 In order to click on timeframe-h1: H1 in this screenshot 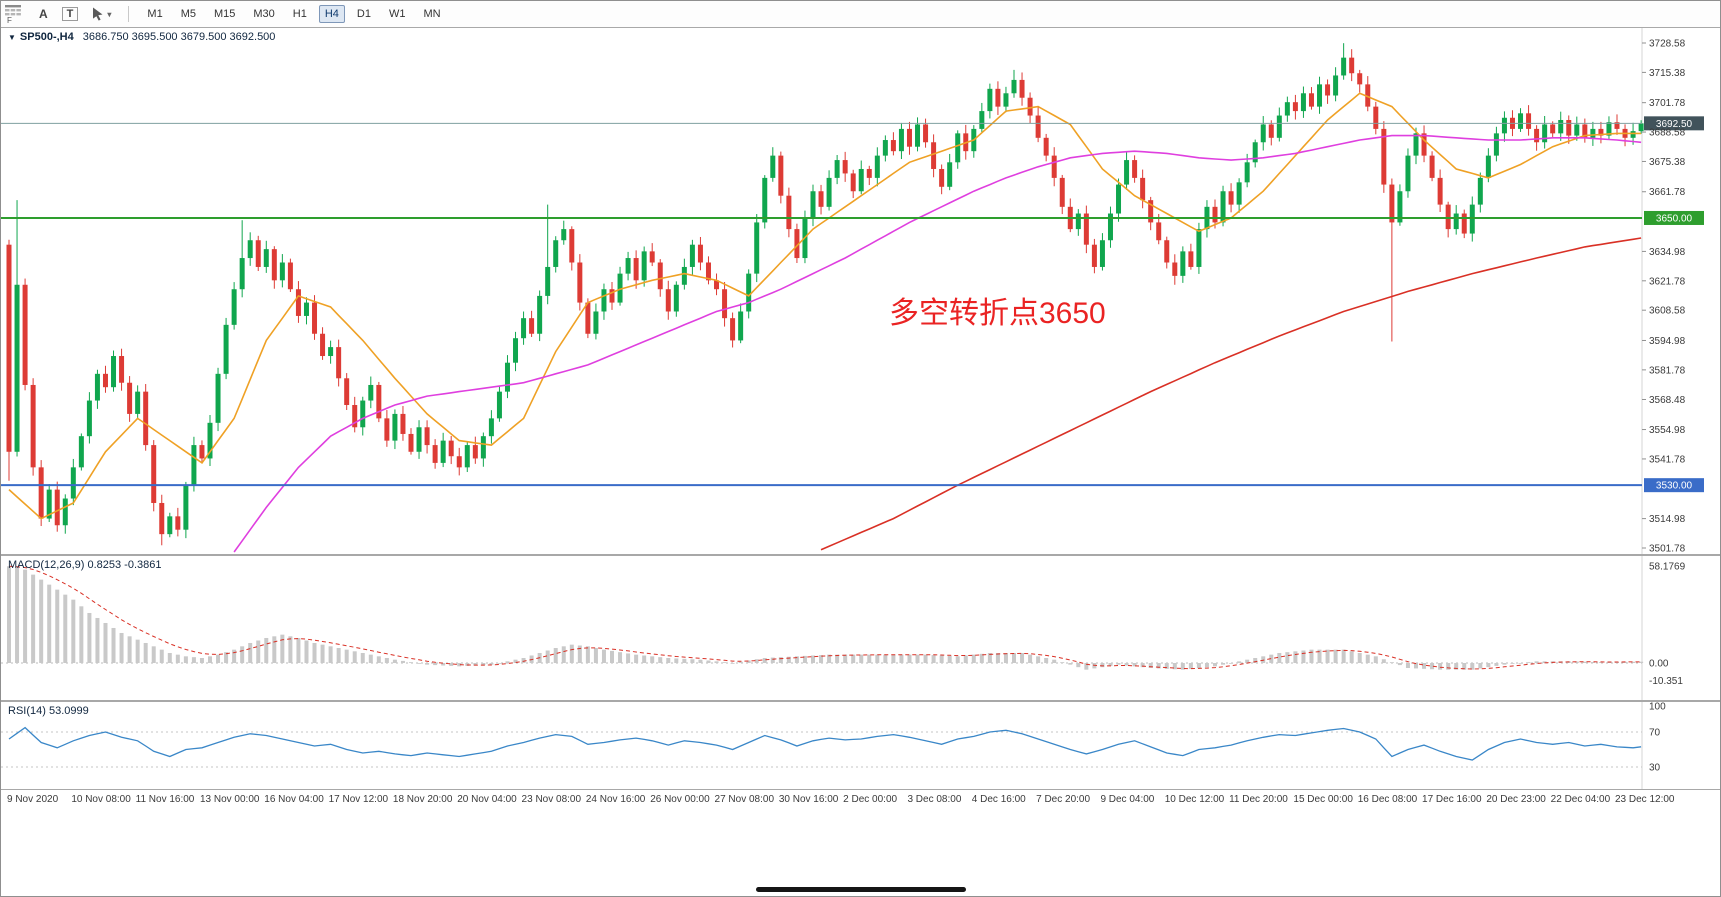, I will do `click(300, 14)`.